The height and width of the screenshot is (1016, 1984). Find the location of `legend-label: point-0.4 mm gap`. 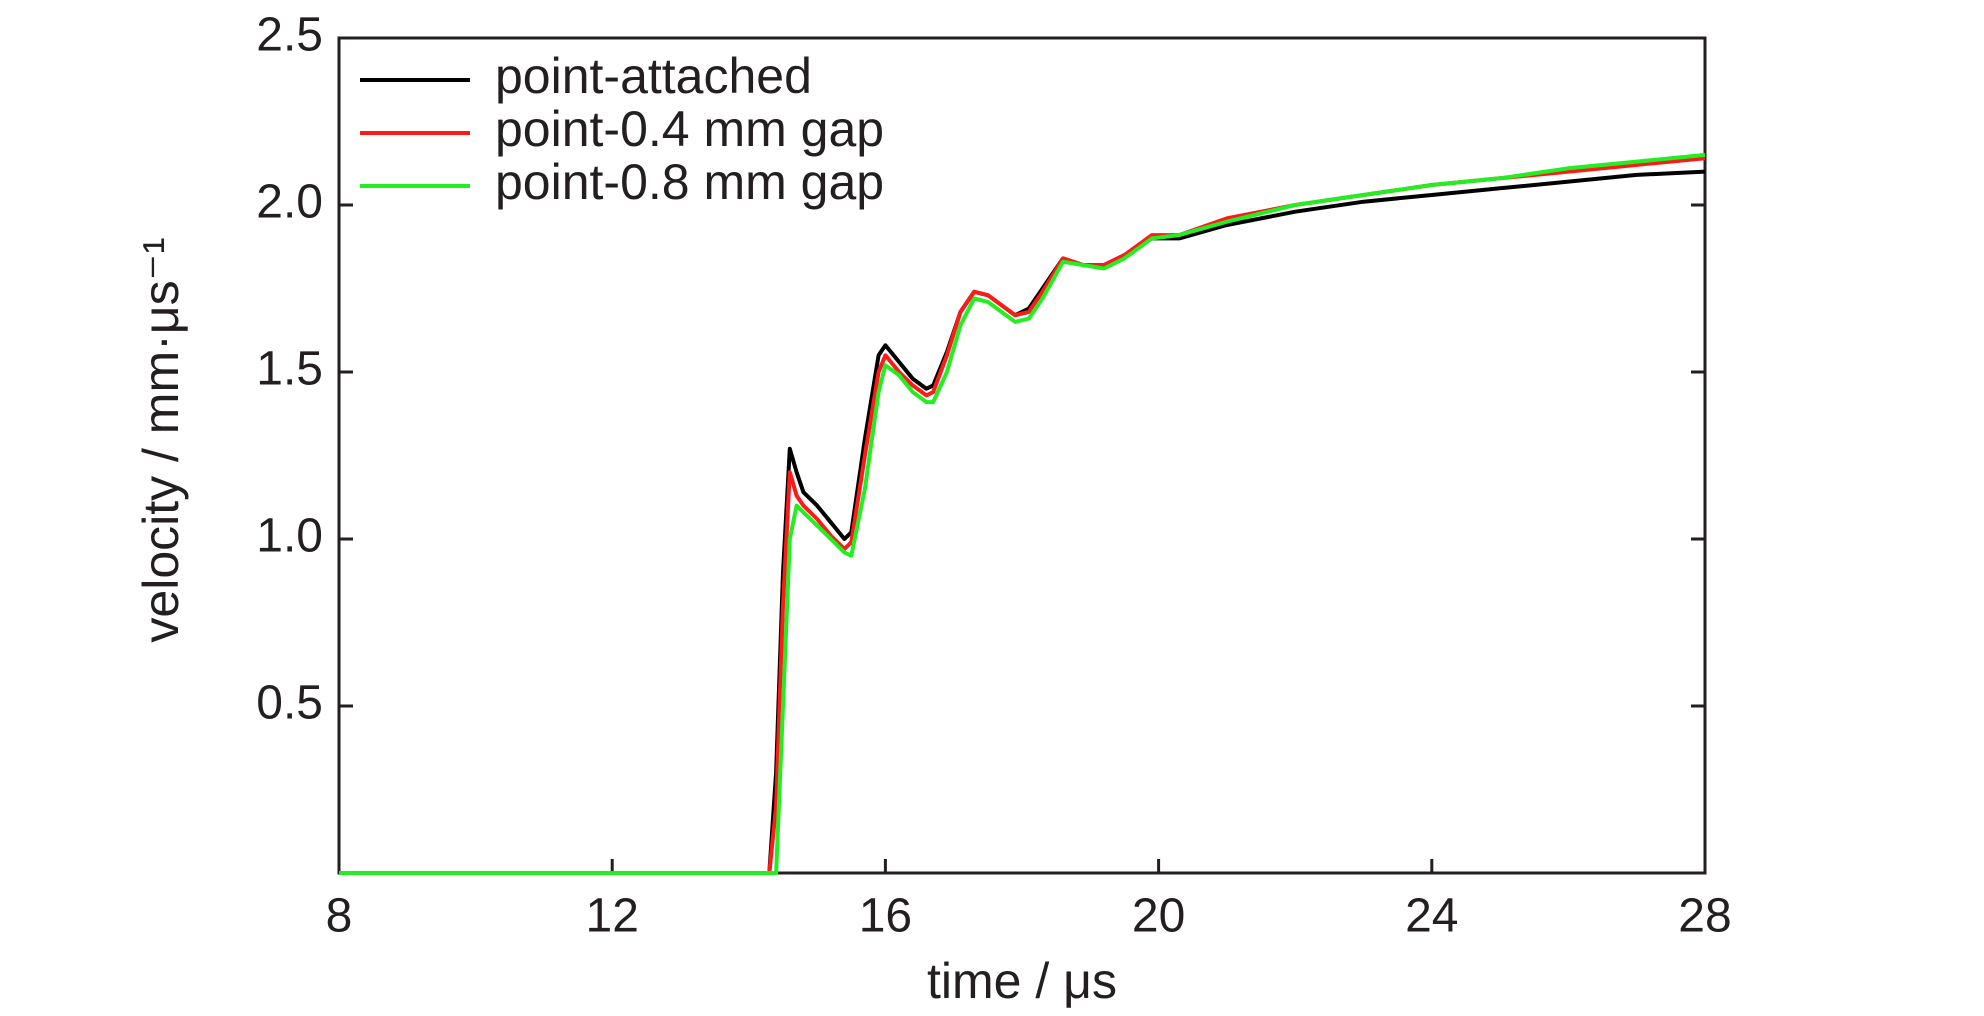

legend-label: point-0.4 mm gap is located at coordinates (689, 129).